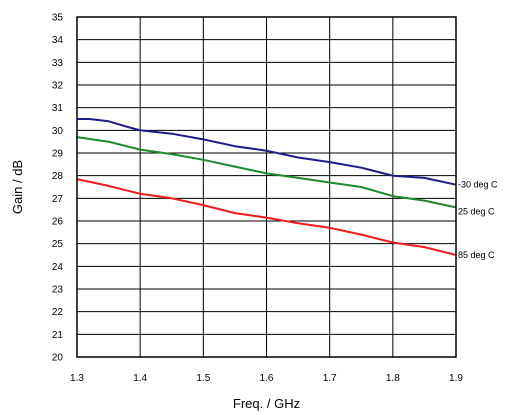  What do you see at coordinates (58, 154) in the screenshot?
I see `y-tick-label: 29` at bounding box center [58, 154].